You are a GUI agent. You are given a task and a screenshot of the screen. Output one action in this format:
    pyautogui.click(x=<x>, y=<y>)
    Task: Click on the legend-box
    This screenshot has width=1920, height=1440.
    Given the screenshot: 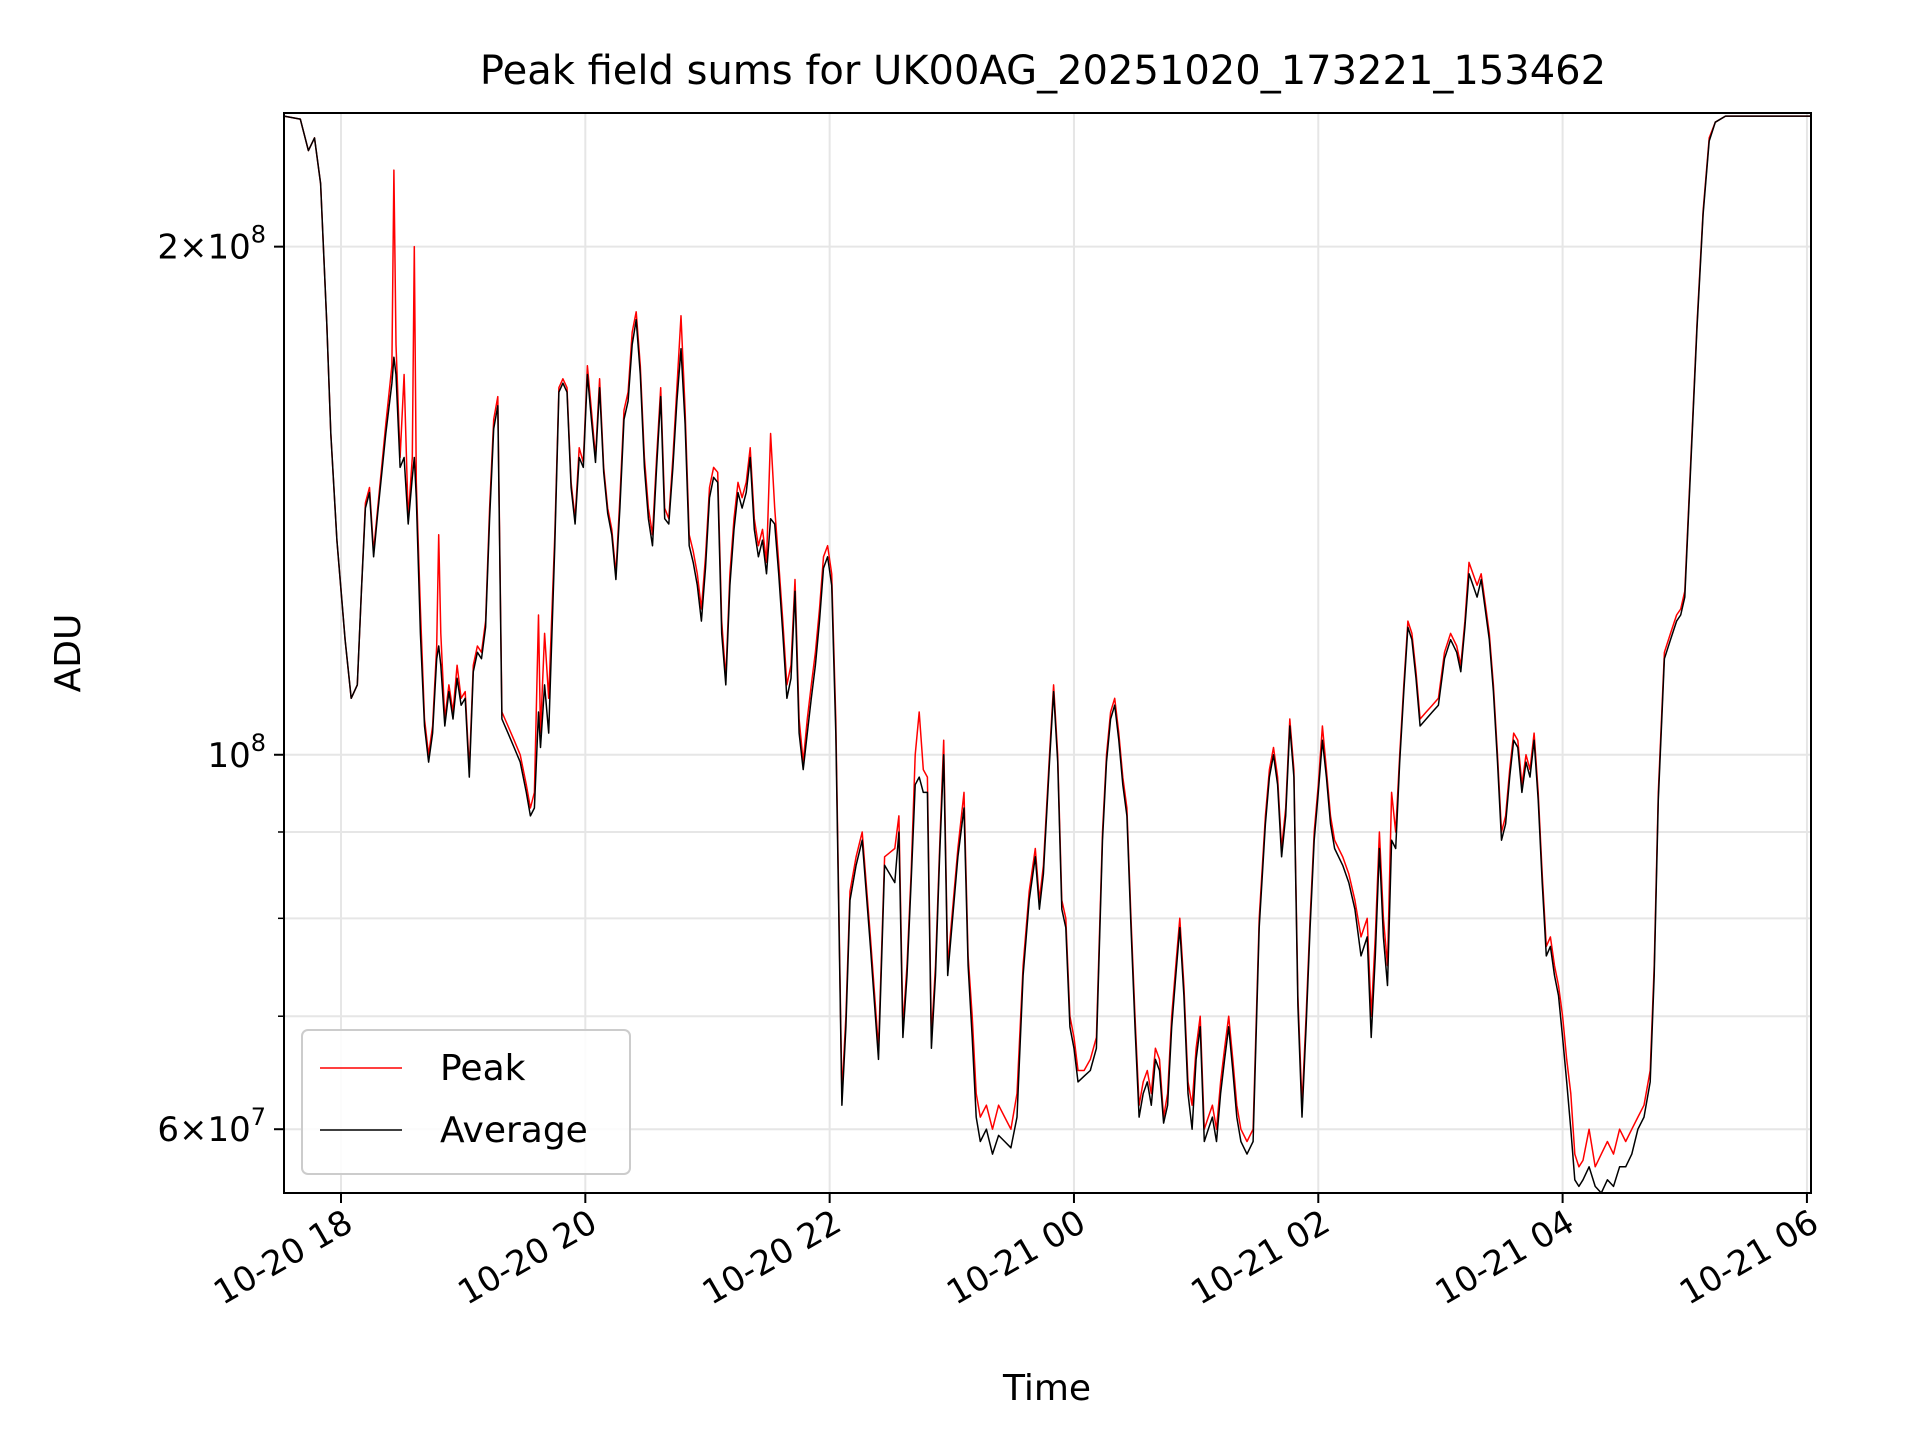 What is the action you would take?
    pyautogui.click(x=466, y=1102)
    